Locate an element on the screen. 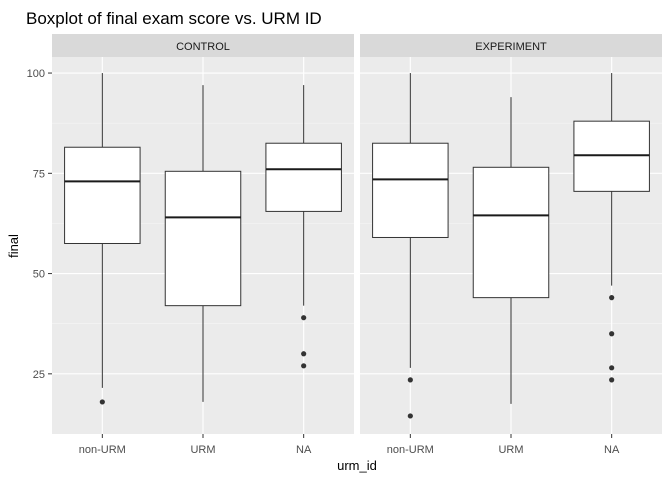 This screenshot has width=672, height=480. y-tick-label: 25 is located at coordinates (39, 375).